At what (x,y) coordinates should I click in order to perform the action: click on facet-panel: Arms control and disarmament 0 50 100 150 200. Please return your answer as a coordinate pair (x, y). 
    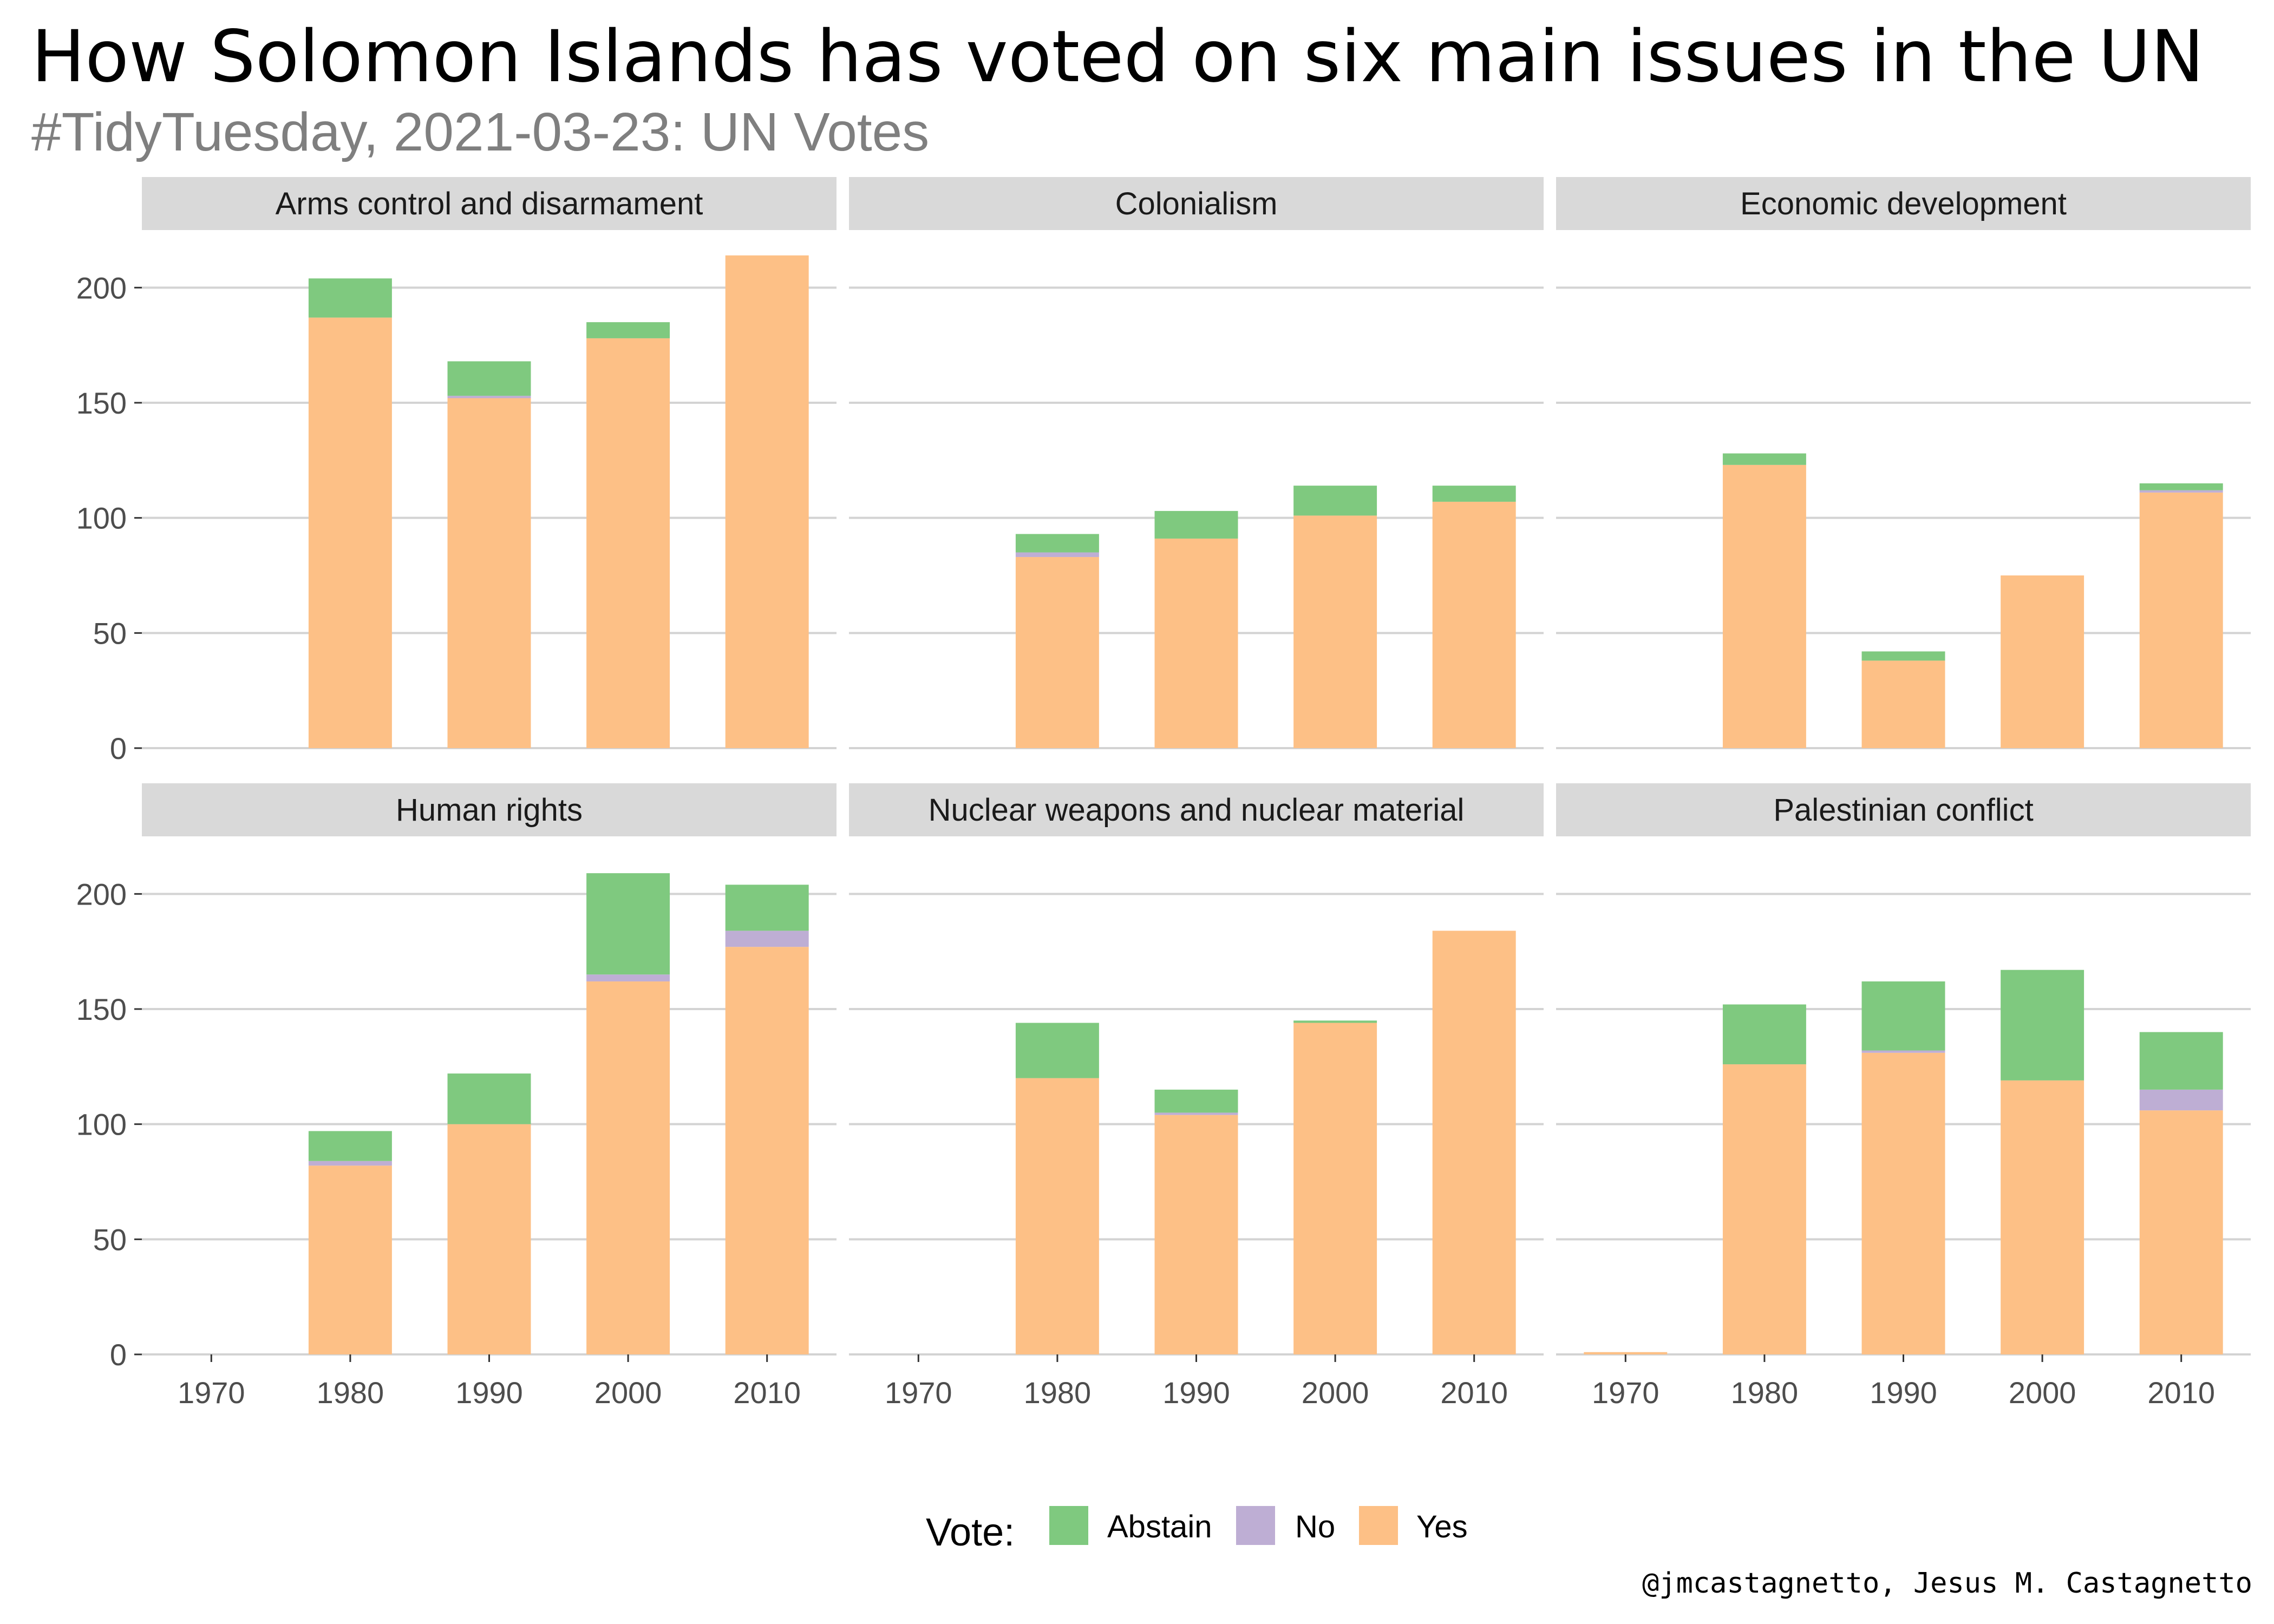
    Looking at the image, I should click on (457, 471).